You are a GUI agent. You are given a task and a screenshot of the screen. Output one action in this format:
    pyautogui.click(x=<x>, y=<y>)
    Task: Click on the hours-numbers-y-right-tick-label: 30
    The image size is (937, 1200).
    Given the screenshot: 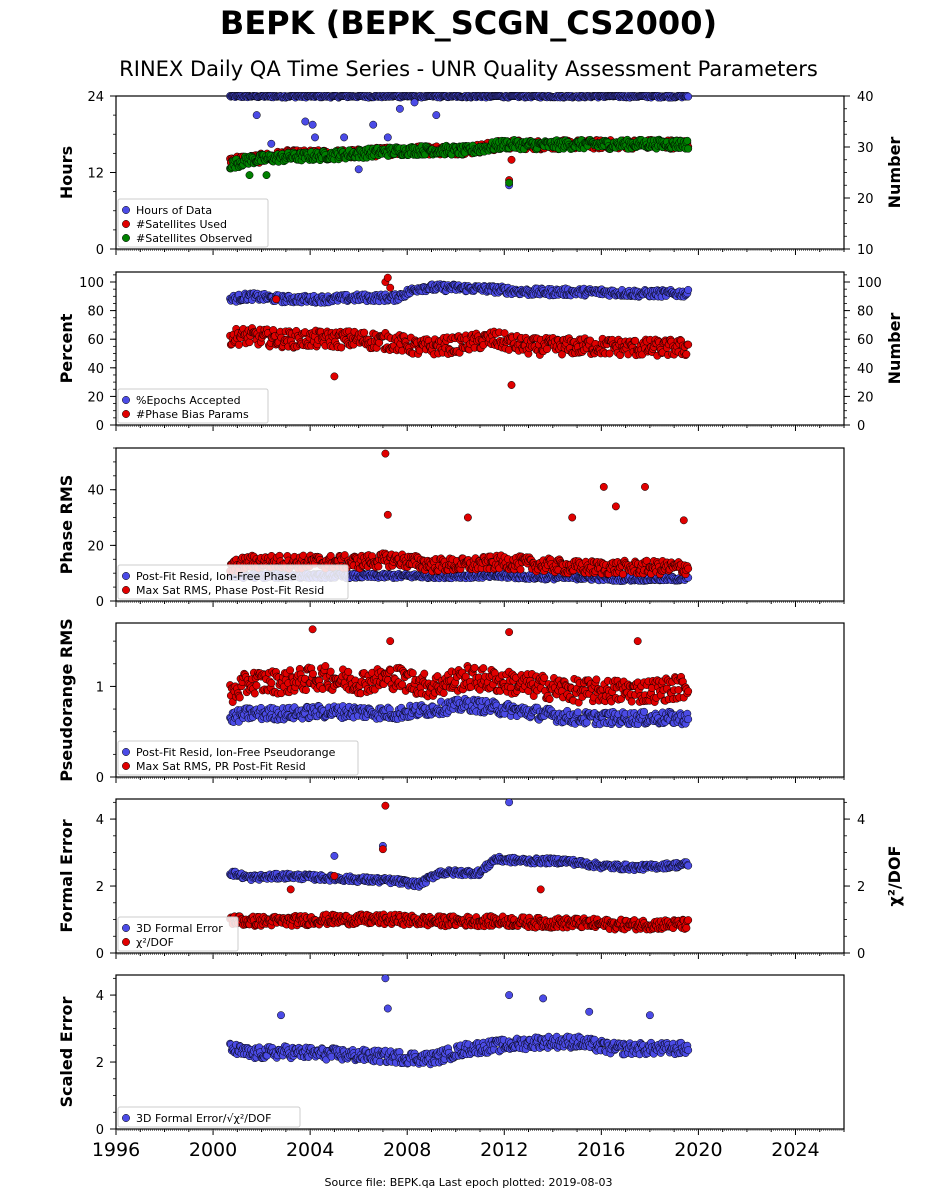 What is the action you would take?
    pyautogui.click(x=865, y=148)
    